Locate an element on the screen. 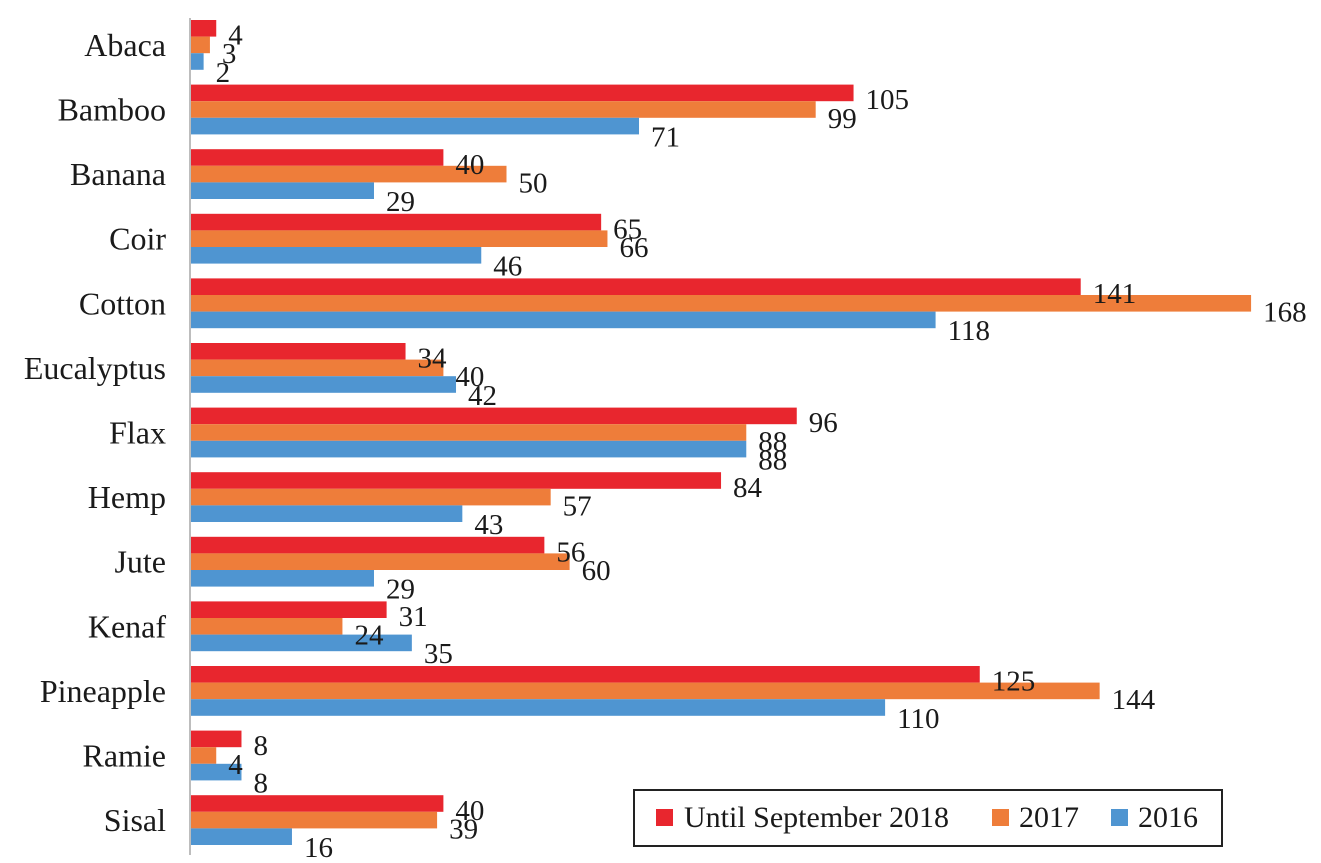 This screenshot has width=1321, height=863. bar-pineapple-2017 is located at coordinates (645, 691).